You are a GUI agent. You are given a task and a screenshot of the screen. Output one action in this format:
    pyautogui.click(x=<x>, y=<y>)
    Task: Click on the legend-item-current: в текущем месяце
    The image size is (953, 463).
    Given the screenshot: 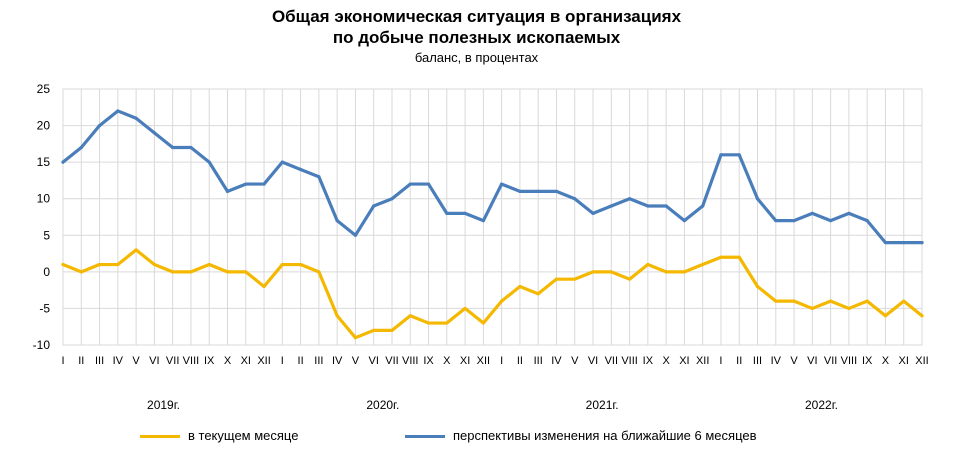 What is the action you would take?
    pyautogui.click(x=219, y=435)
    